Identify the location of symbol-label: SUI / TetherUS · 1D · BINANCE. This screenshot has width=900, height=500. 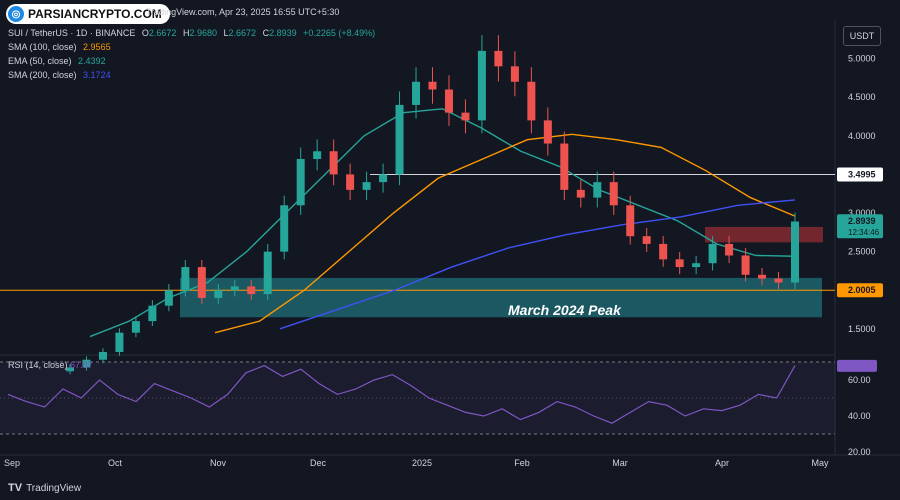
(72, 33).